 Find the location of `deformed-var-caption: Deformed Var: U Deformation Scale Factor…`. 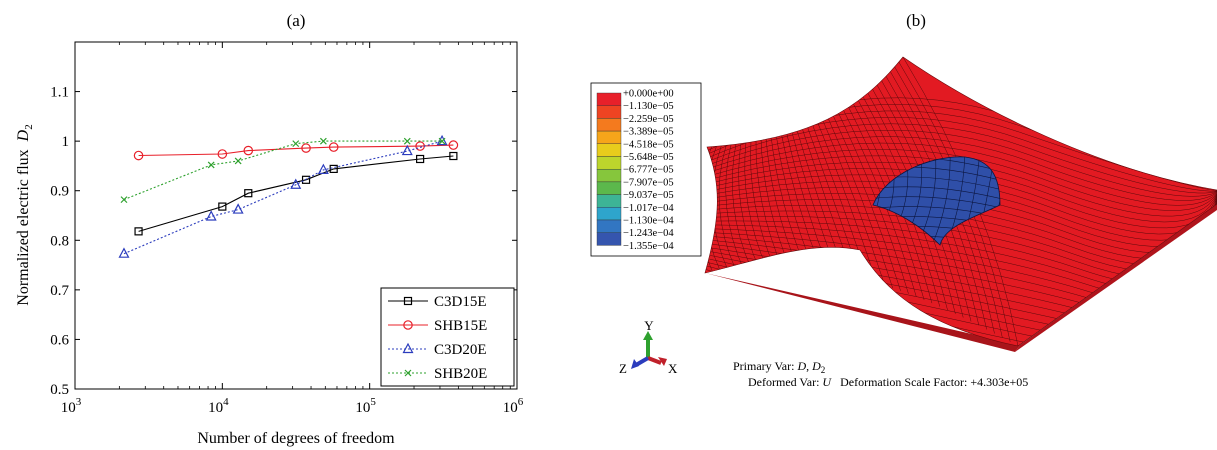

deformed-var-caption: Deformed Var: U Deformation Scale Factor… is located at coordinates (885, 382).